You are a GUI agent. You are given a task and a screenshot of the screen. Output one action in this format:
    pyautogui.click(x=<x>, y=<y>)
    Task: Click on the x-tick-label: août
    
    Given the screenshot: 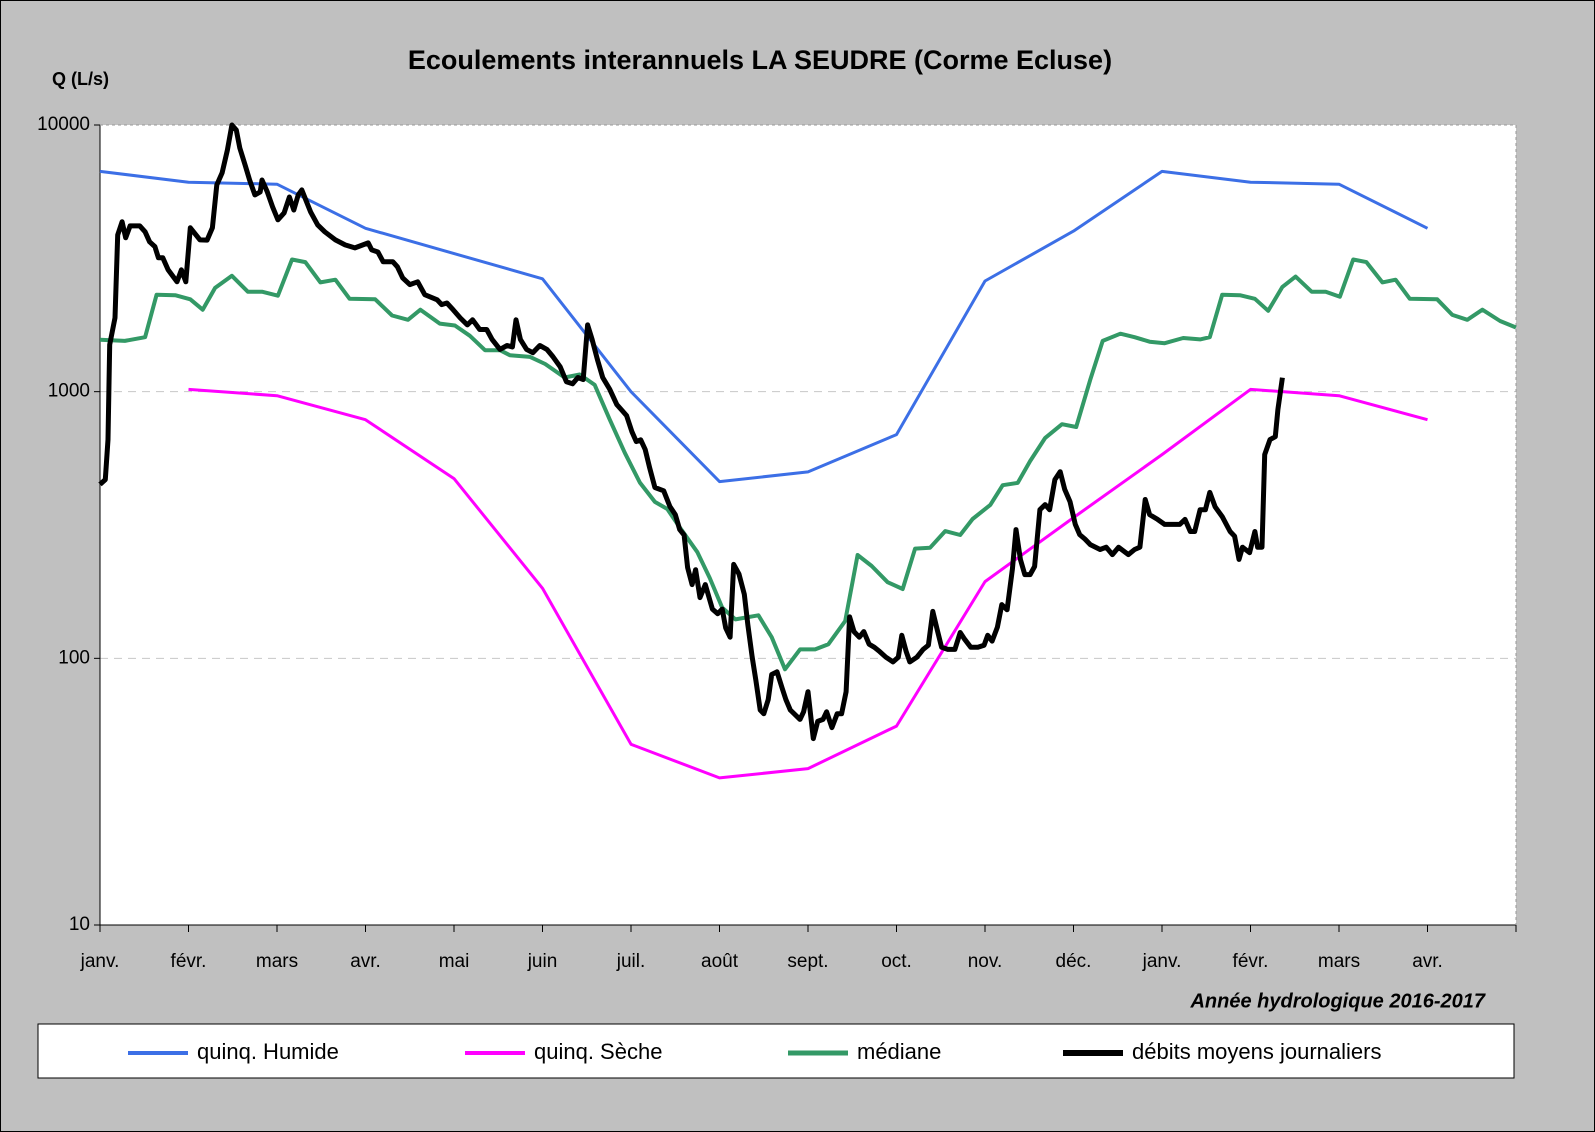 What is the action you would take?
    pyautogui.click(x=720, y=961)
    